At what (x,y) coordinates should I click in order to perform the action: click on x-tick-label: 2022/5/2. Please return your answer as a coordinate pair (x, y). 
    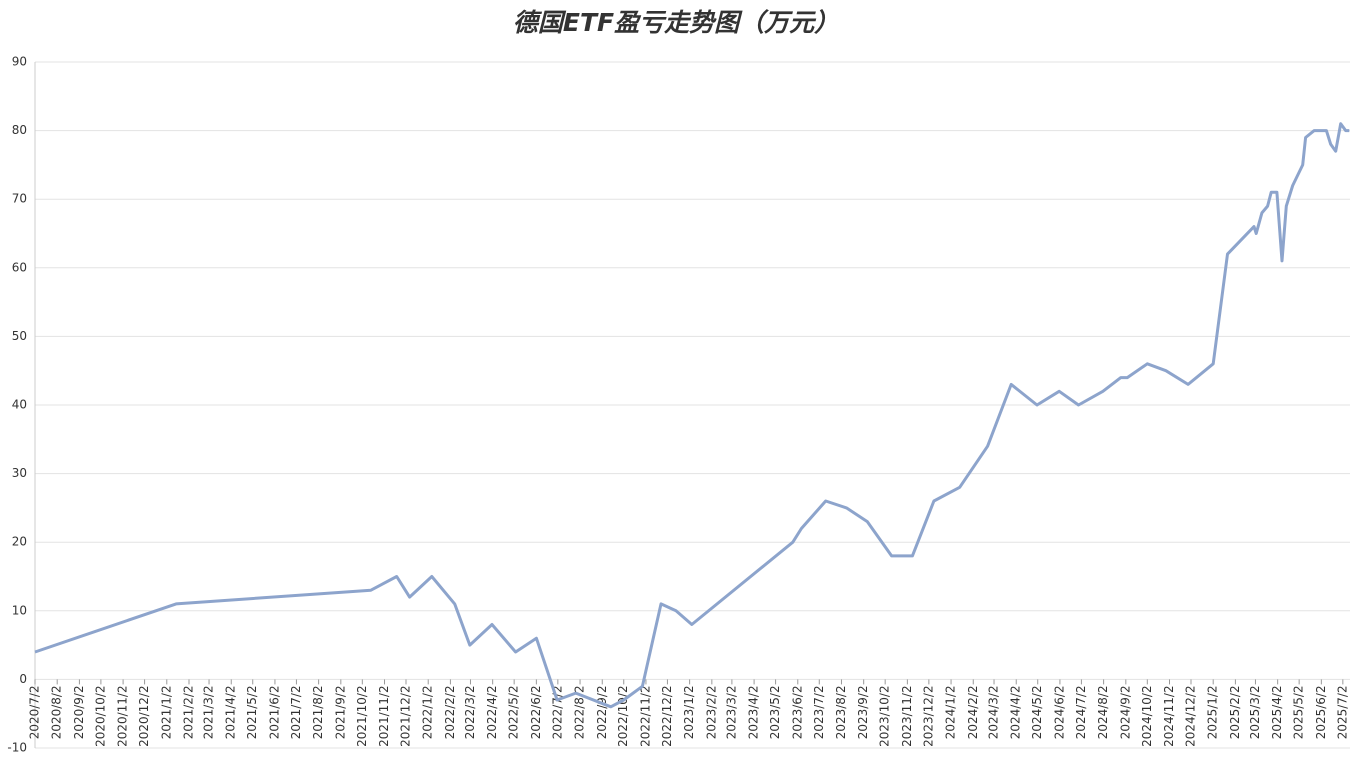
    Looking at the image, I should click on (514, 712).